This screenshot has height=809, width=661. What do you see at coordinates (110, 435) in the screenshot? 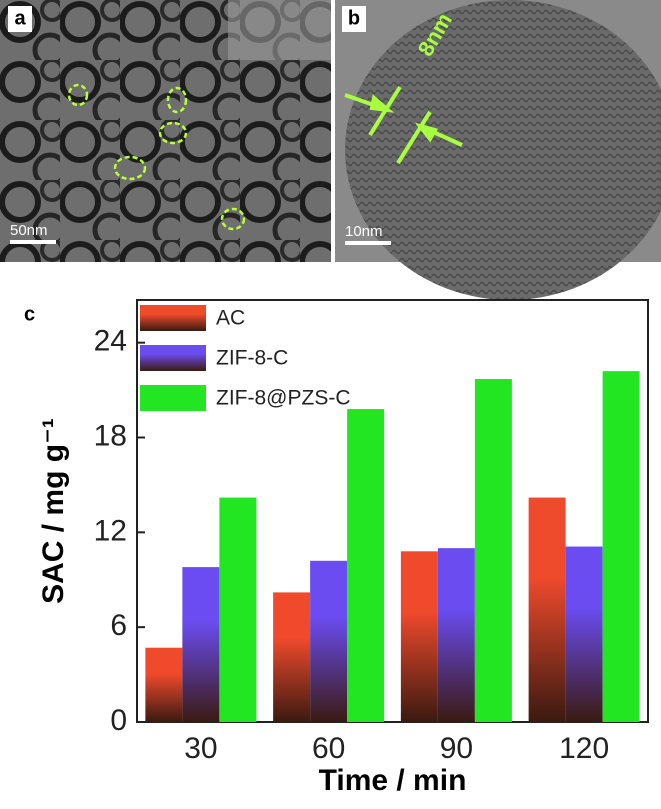
I see `y-tick-label: 18` at bounding box center [110, 435].